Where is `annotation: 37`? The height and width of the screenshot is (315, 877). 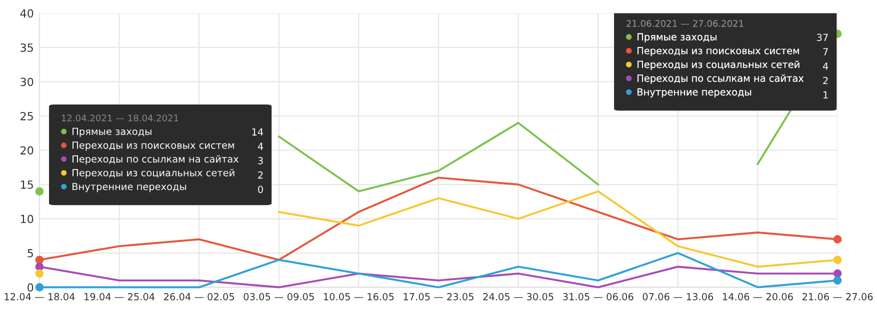
annotation: 37 is located at coordinates (822, 38).